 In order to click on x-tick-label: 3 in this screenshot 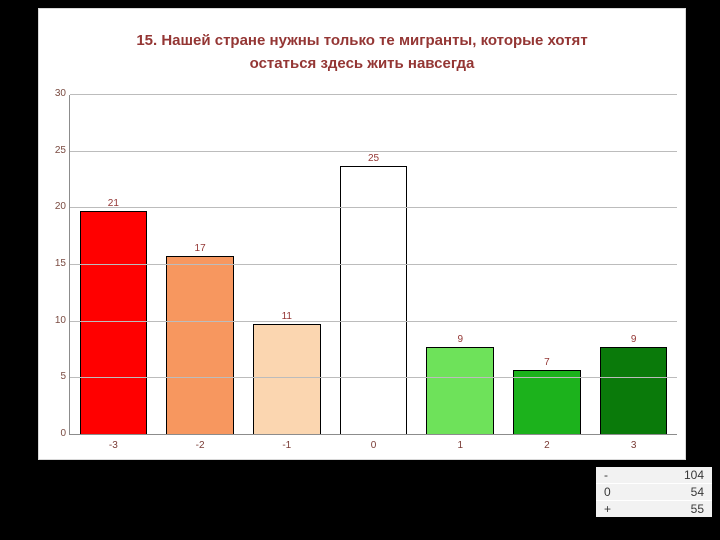, I will do `click(633, 445)`.